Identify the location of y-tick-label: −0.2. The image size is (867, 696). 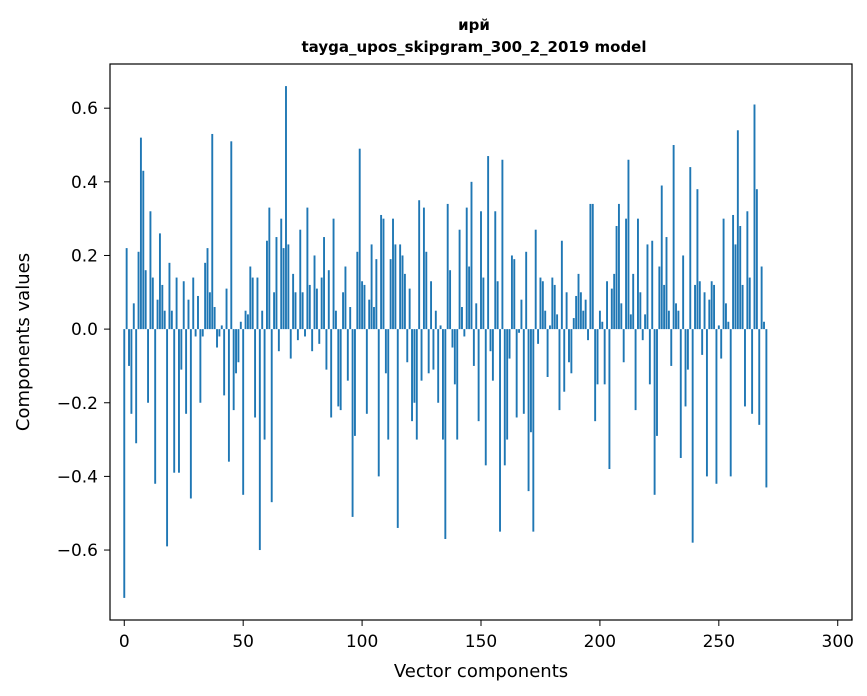
(77, 404).